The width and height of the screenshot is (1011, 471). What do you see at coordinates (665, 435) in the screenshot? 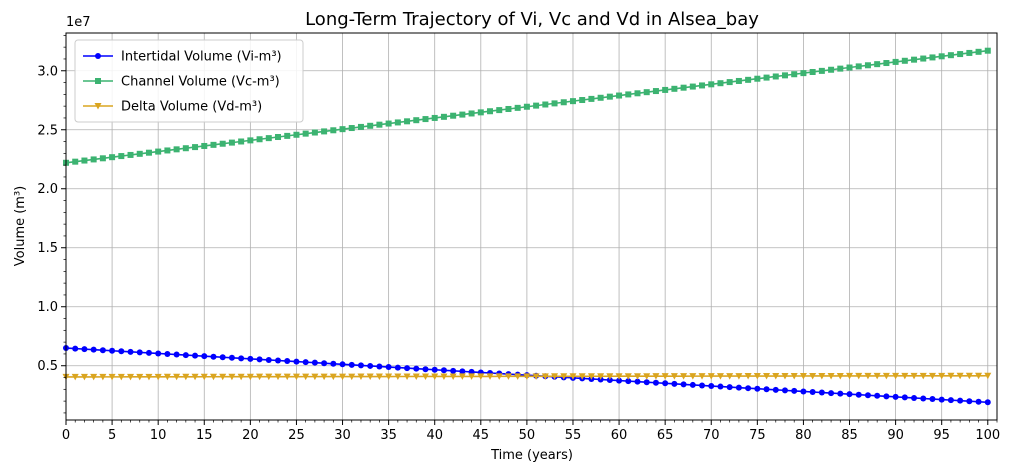
I see `x-tick-label: 65` at bounding box center [665, 435].